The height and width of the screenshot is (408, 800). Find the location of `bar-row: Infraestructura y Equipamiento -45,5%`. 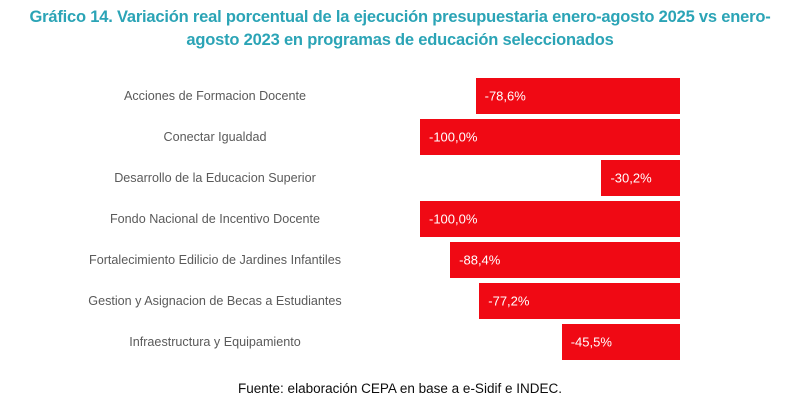

bar-row: Infraestructura y Equipamiento -45,5% is located at coordinates (400, 342).